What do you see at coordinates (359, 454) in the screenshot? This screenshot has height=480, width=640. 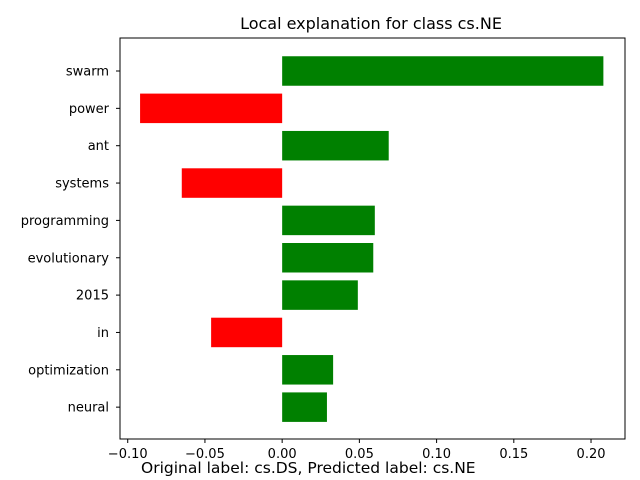 I see `x-tick-label: 0.05` at bounding box center [359, 454].